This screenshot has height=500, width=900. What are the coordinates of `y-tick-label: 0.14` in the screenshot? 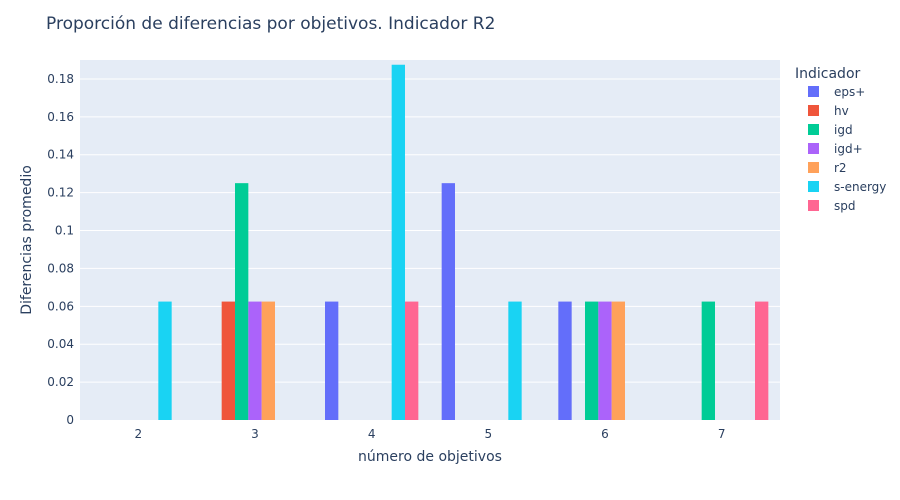 It's located at (60, 155).